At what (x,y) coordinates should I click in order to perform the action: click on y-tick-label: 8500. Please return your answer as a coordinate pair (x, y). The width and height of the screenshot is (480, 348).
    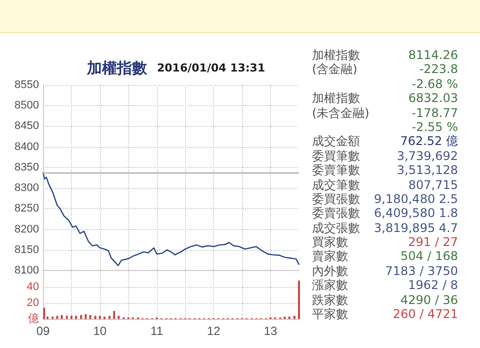
    Looking at the image, I should click on (26, 106).